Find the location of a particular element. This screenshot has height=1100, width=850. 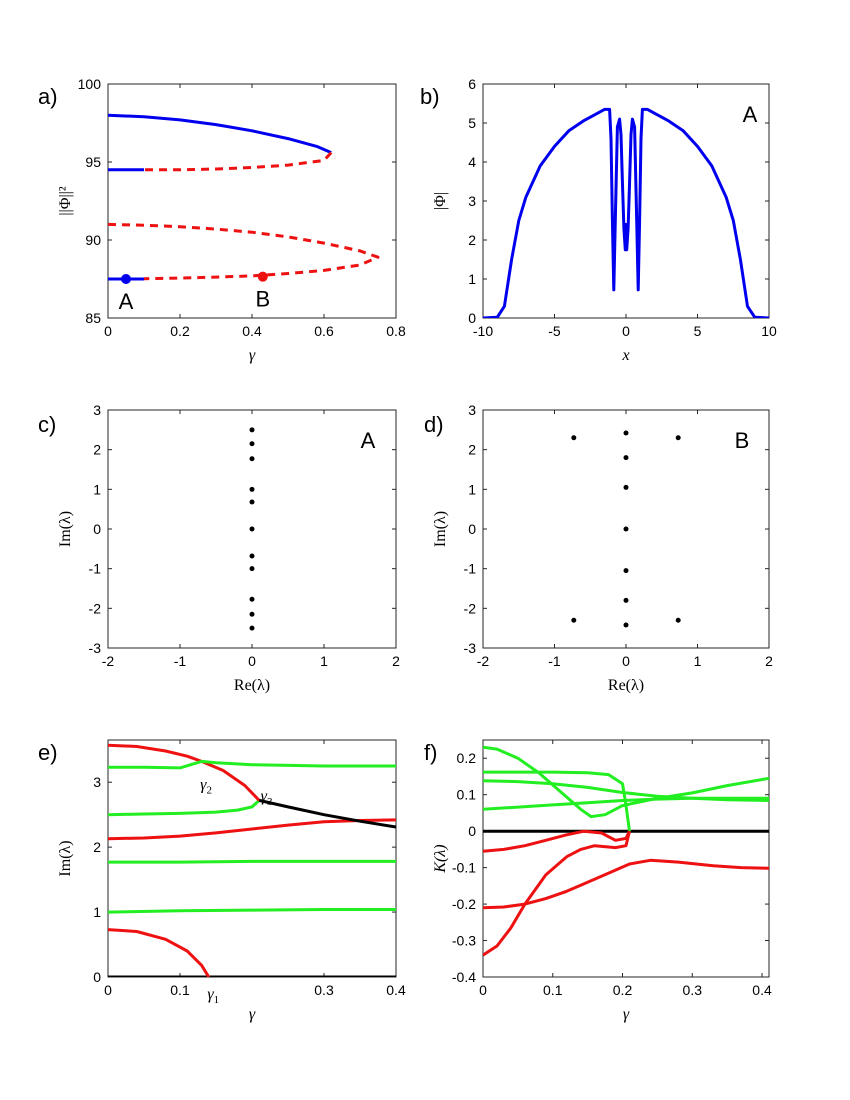

state-point-label: A is located at coordinates (126, 301).